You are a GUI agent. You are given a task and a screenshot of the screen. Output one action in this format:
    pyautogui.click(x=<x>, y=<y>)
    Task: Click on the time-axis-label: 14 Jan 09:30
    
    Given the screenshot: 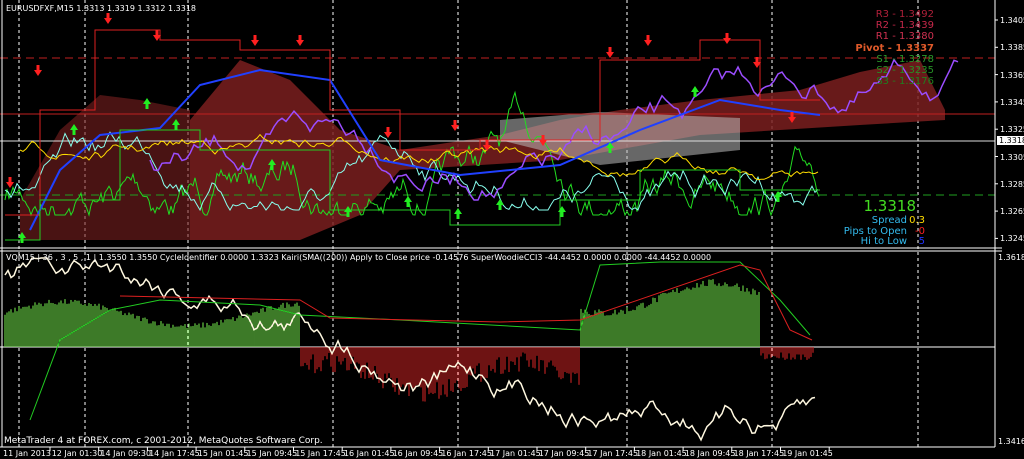 What is the action you would take?
    pyautogui.click(x=126, y=453)
    